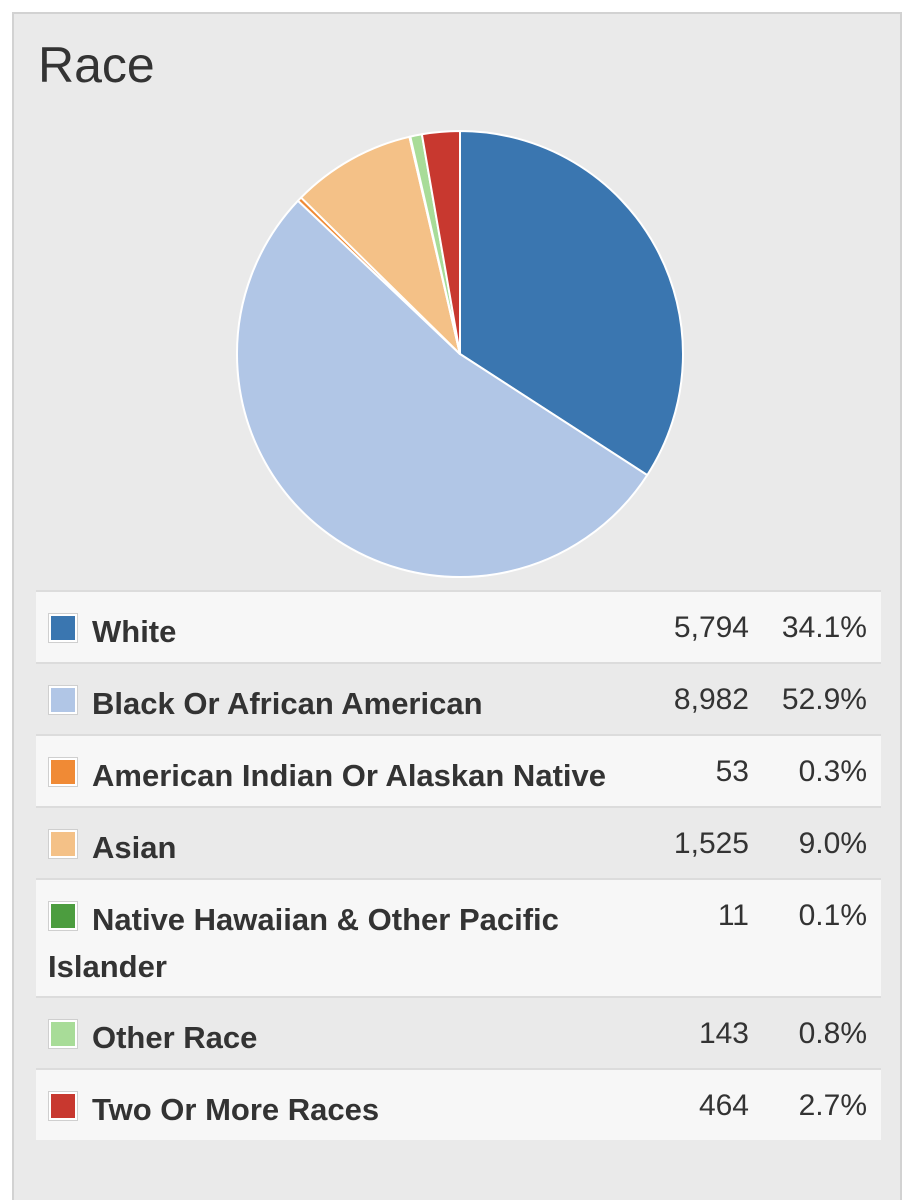 This screenshot has width=915, height=1200. What do you see at coordinates (458, 842) in the screenshot?
I see `legend-row-asian: Asian 1,525 9.0%` at bounding box center [458, 842].